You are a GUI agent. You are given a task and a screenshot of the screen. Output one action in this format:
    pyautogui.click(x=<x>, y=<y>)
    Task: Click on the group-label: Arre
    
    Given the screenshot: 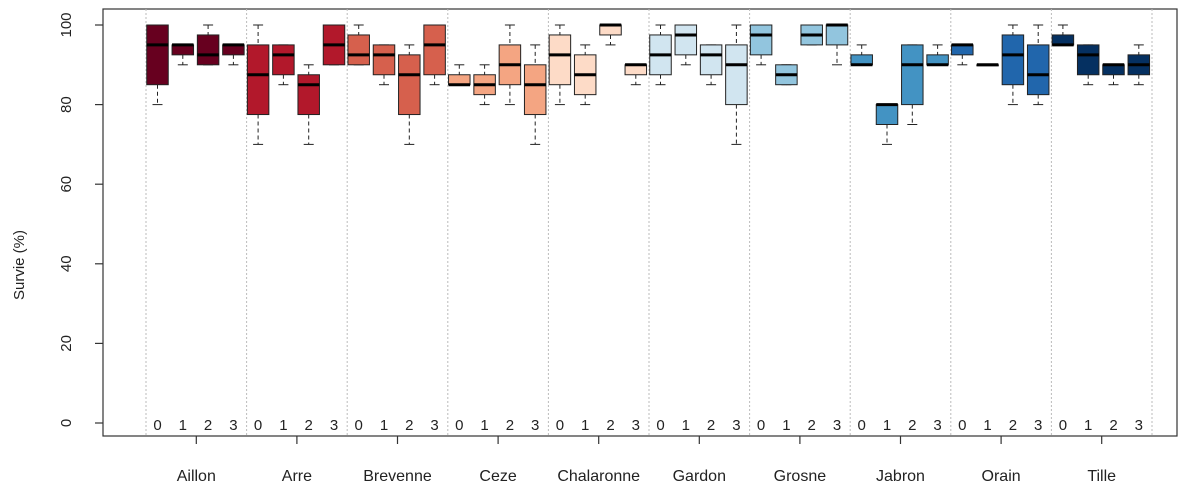 What is the action you would take?
    pyautogui.click(x=297, y=476)
    